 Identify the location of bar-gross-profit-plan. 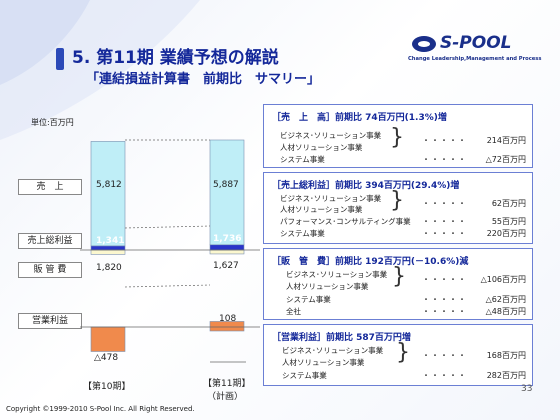
(227, 247).